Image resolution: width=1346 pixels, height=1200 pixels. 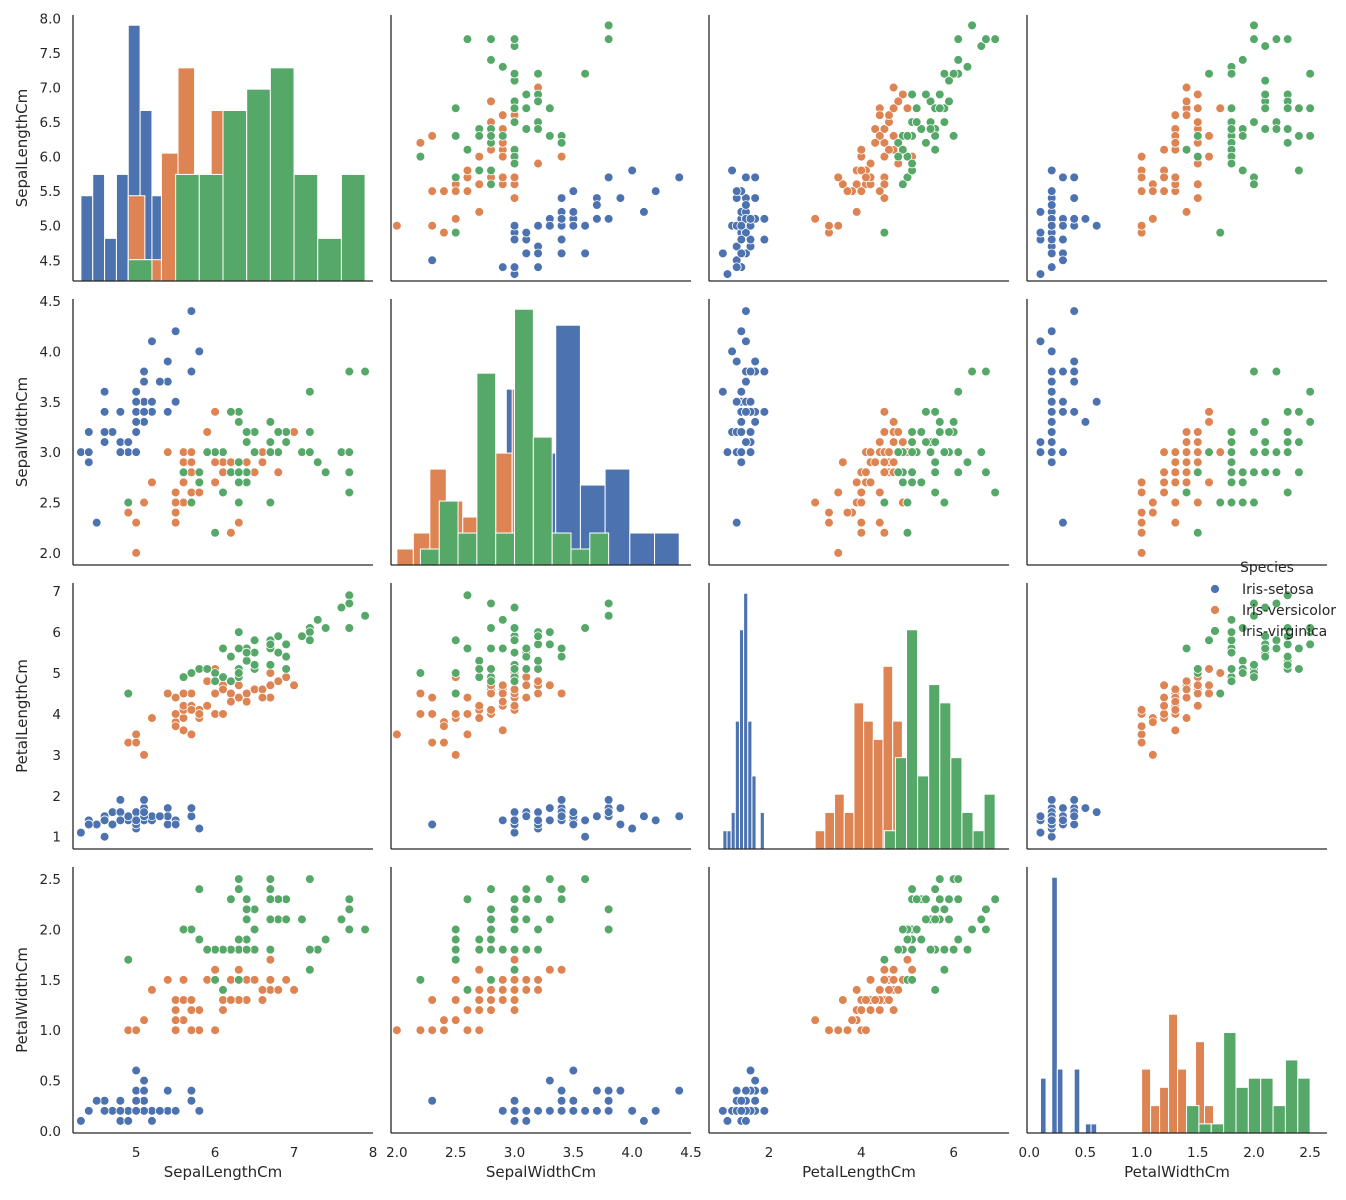 What do you see at coordinates (858, 1024) in the screenshot?
I see `panel-petalwidthcm-vs-petallengthcm: 2 4 6 PetalLengthCm` at bounding box center [858, 1024].